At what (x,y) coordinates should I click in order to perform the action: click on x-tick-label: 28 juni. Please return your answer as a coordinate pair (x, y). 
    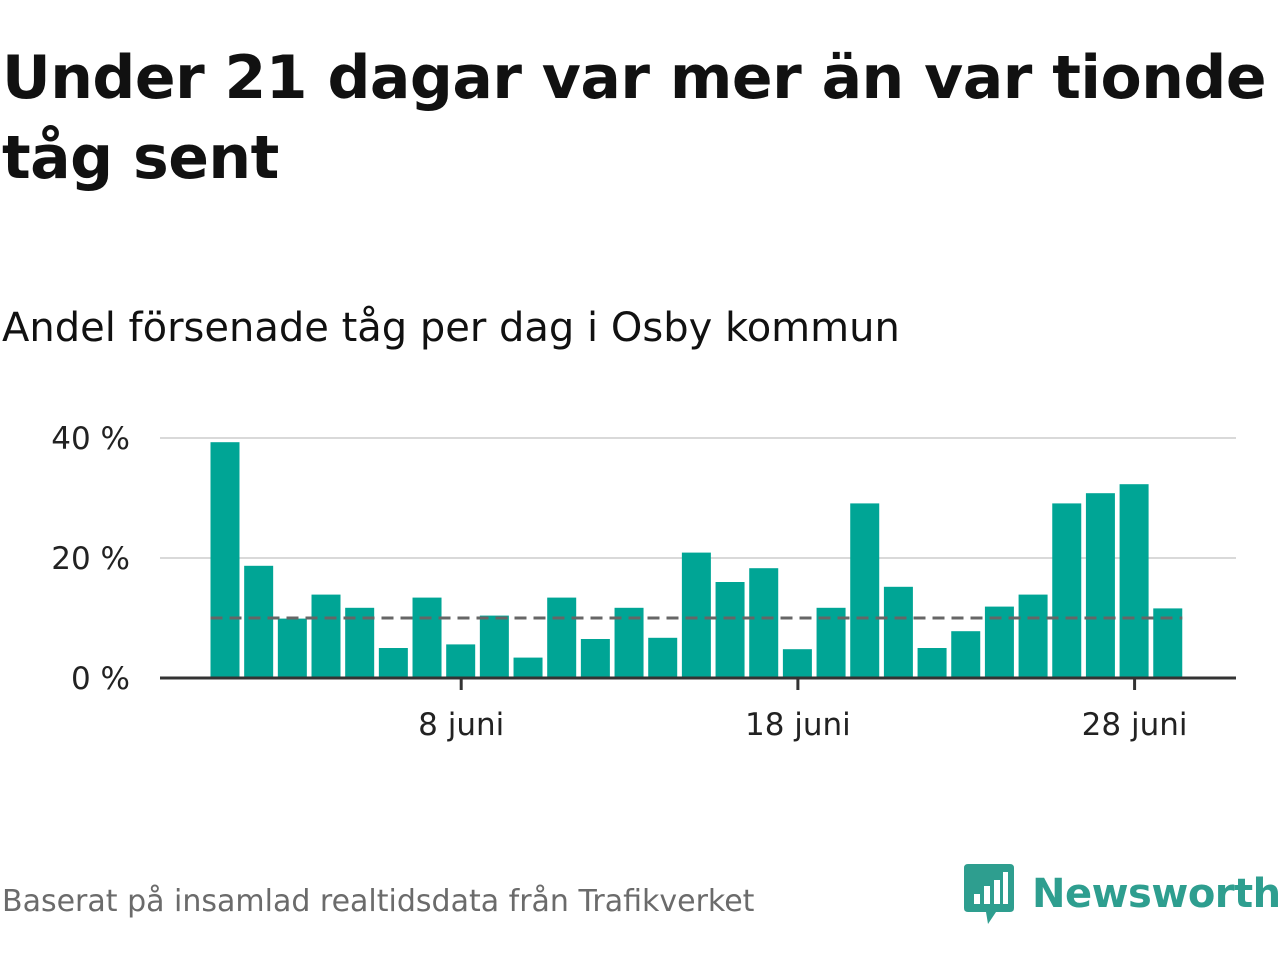
    Looking at the image, I should click on (1135, 725).